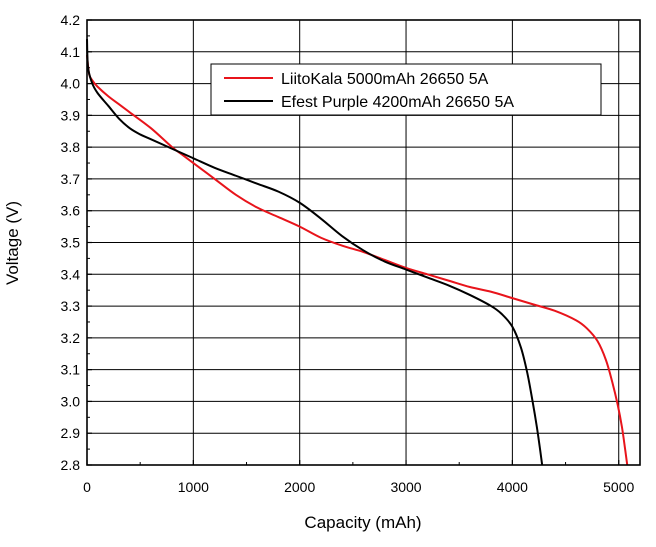 Image resolution: width=656 pixels, height=547 pixels. Describe the element at coordinates (71, 115) in the screenshot. I see `y-tick-label: 3.9` at that location.